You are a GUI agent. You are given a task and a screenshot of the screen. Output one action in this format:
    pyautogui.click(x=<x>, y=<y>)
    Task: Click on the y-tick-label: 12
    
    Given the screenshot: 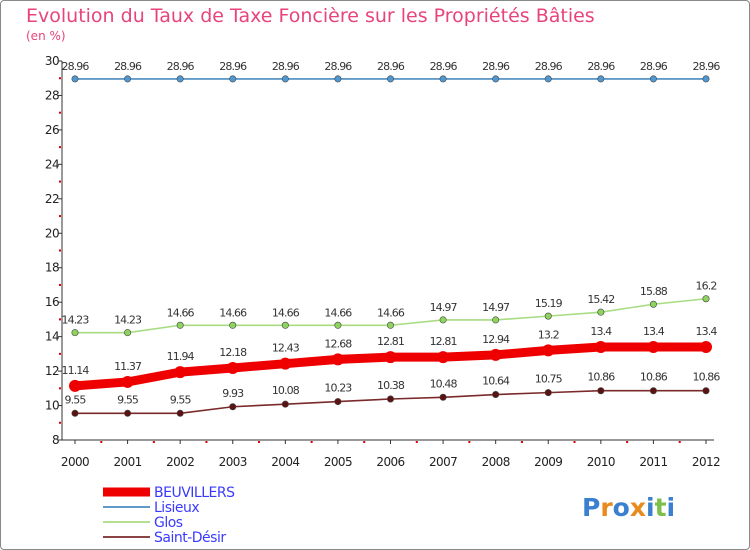 What is the action you would take?
    pyautogui.click(x=52, y=371)
    